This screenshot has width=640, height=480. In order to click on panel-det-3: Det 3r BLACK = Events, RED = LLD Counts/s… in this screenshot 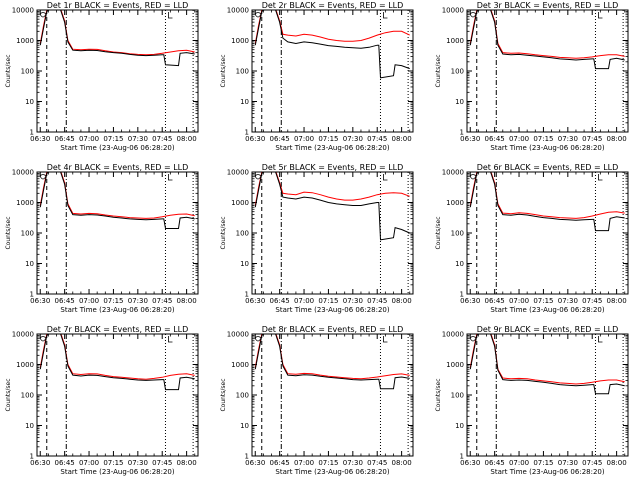, I will do `click(532, 76)`.